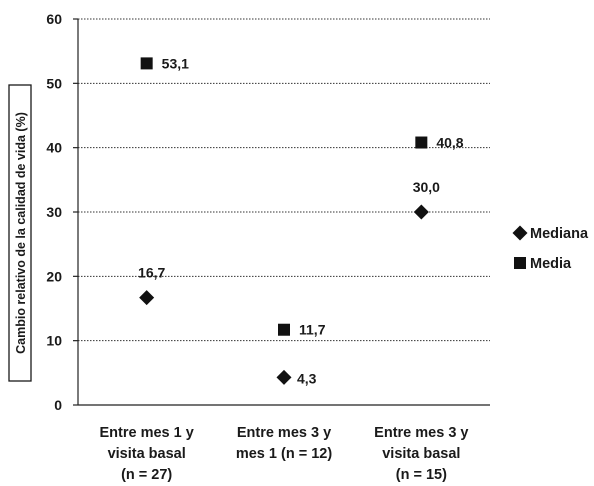 This screenshot has height=486, width=594. What do you see at coordinates (559, 234) in the screenshot?
I see `legend-label: Mediana` at bounding box center [559, 234].